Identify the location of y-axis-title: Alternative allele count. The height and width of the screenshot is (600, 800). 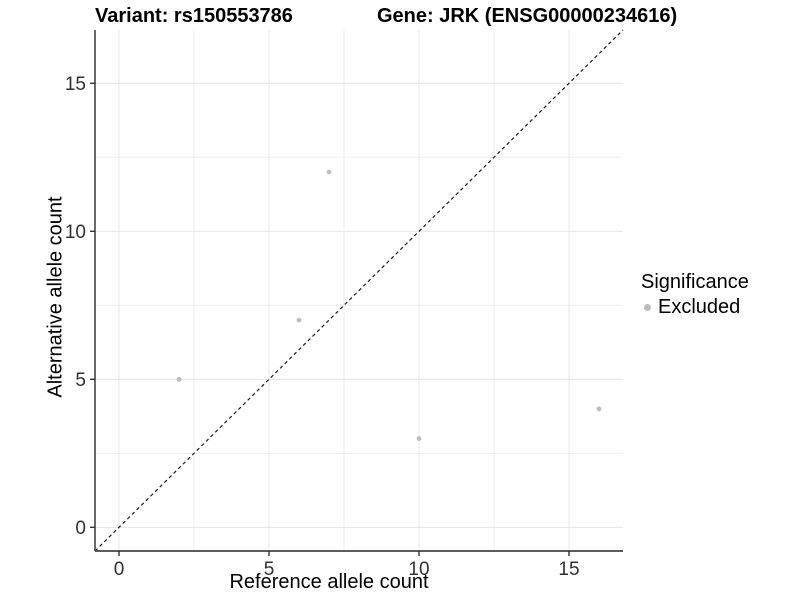
(55, 297).